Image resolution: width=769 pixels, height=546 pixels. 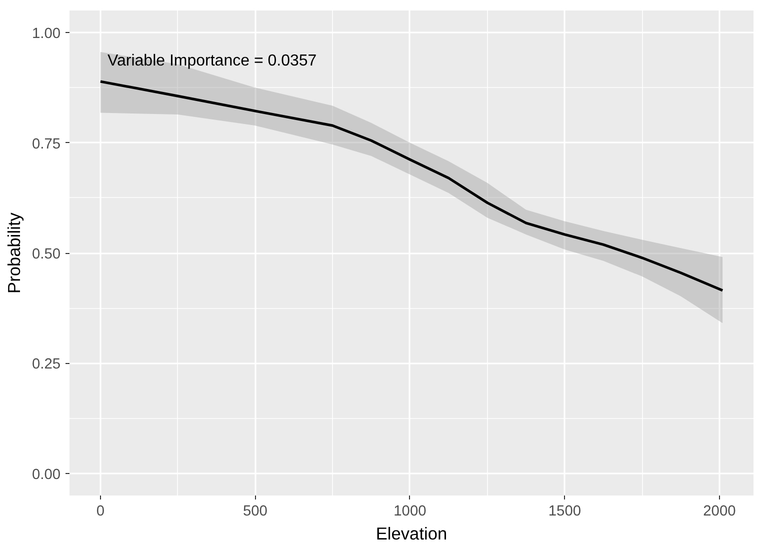 What do you see at coordinates (255, 512) in the screenshot?
I see `x-tick-label: 500` at bounding box center [255, 512].